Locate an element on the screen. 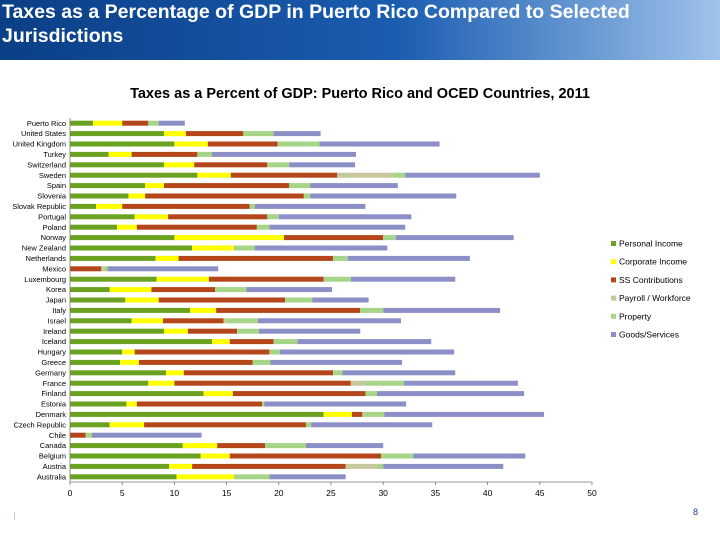 This screenshot has width=720, height=540. bar-luxembourg-ss-contributions is located at coordinates (266, 279).